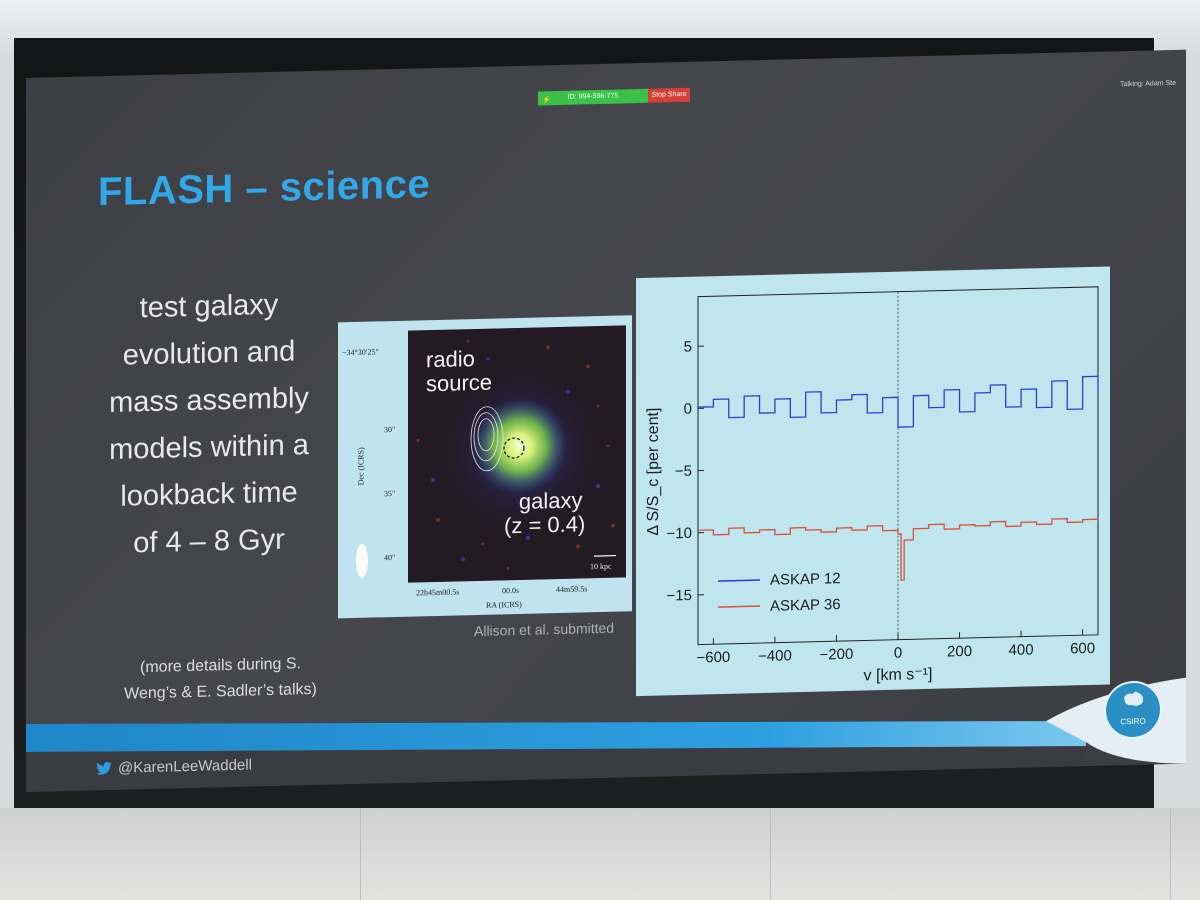 Image resolution: width=1200 pixels, height=900 pixels. I want to click on legend-label: ASKAP 36, so click(805, 605).